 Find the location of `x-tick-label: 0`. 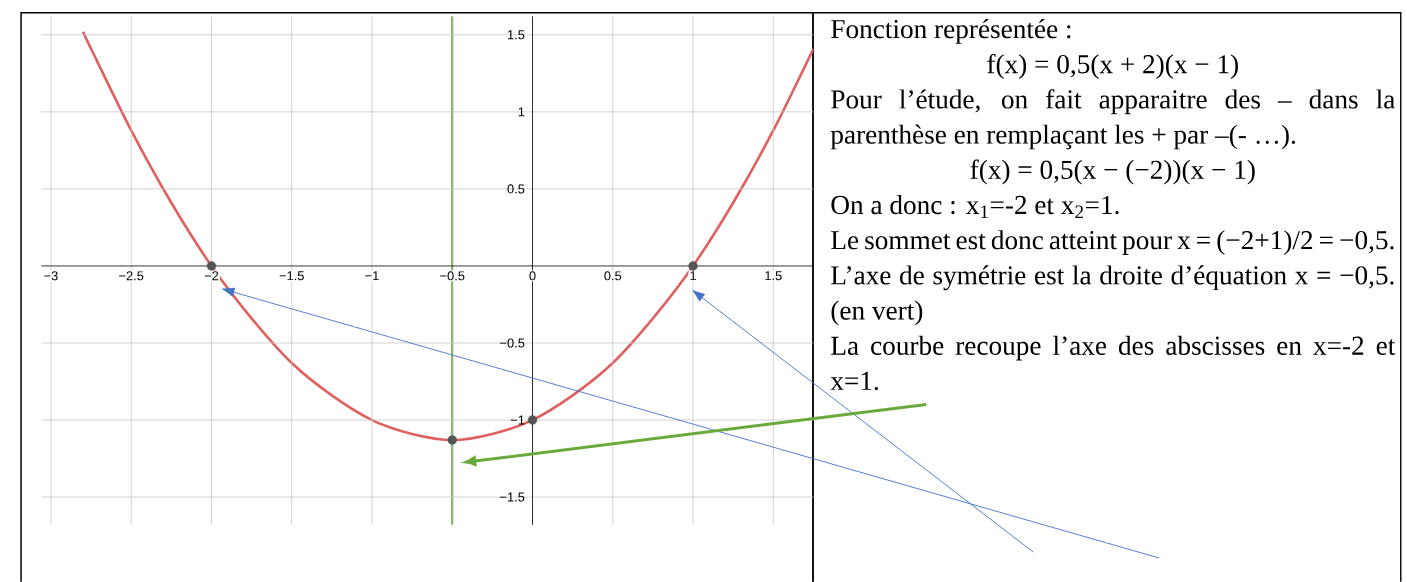

x-tick-label: 0 is located at coordinates (532, 276).